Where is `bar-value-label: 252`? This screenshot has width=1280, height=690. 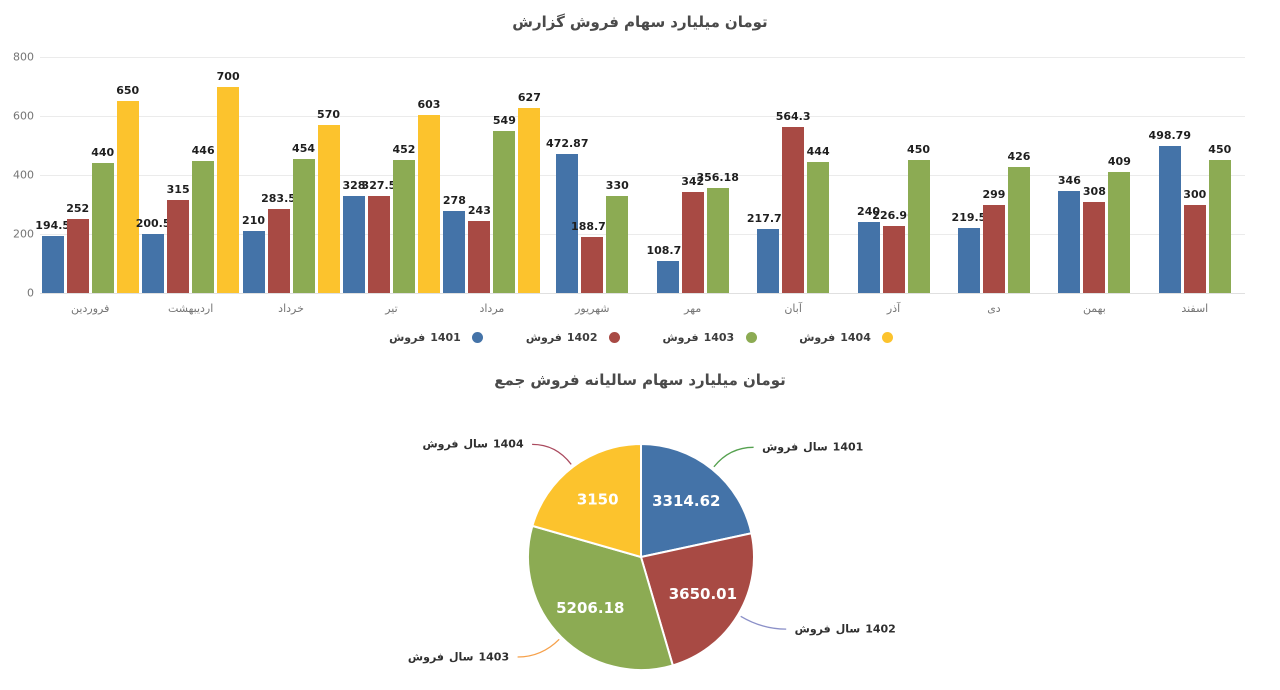 bar-value-label: 252 is located at coordinates (78, 208).